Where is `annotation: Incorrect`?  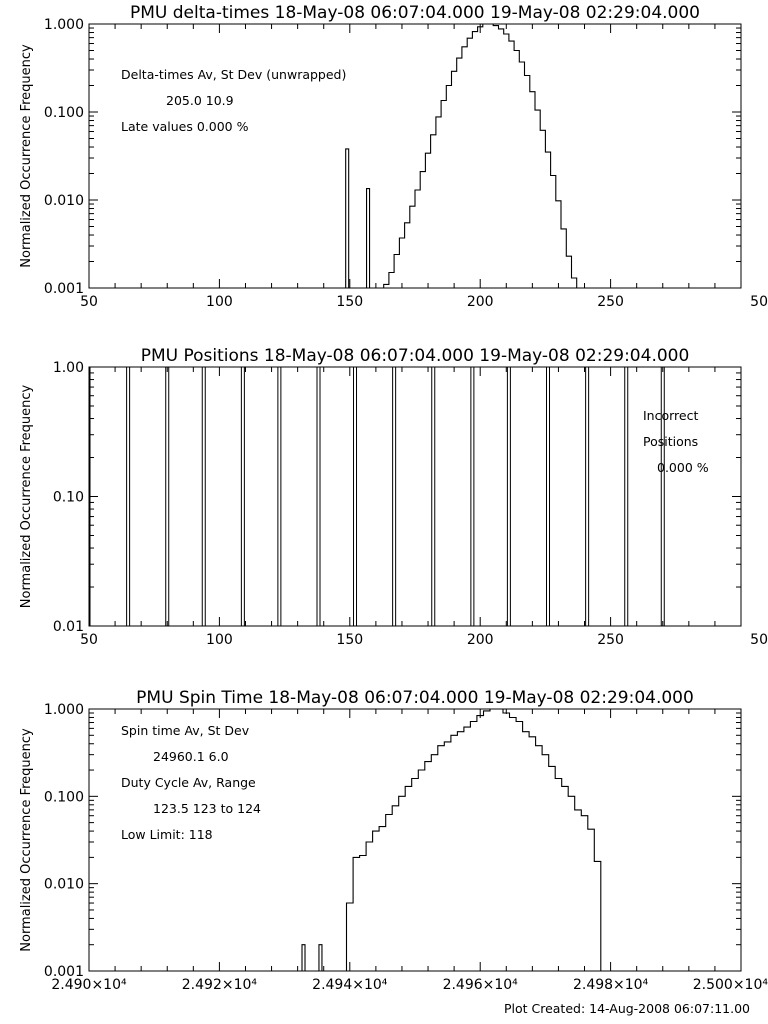
annotation: Incorrect is located at coordinates (670, 415).